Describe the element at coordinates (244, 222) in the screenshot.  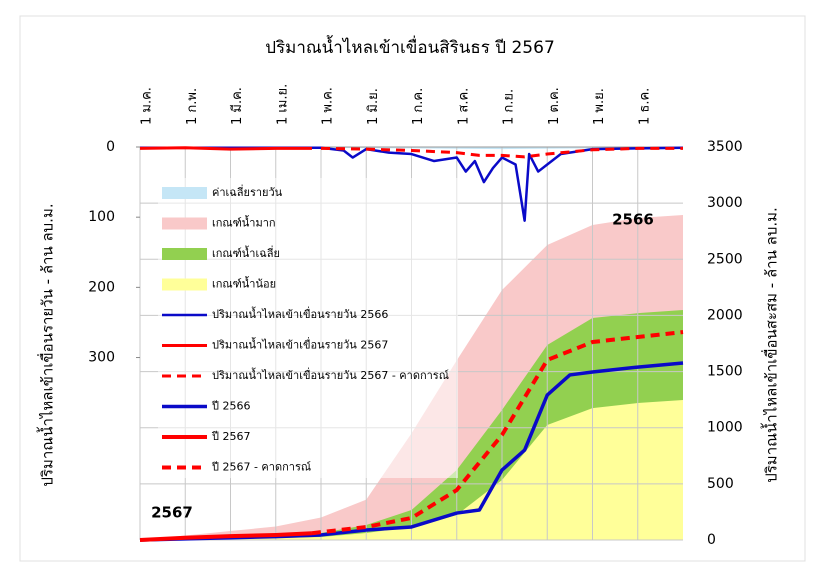
I see `legend-label: เกณฑ์น้ำมาก` at that location.